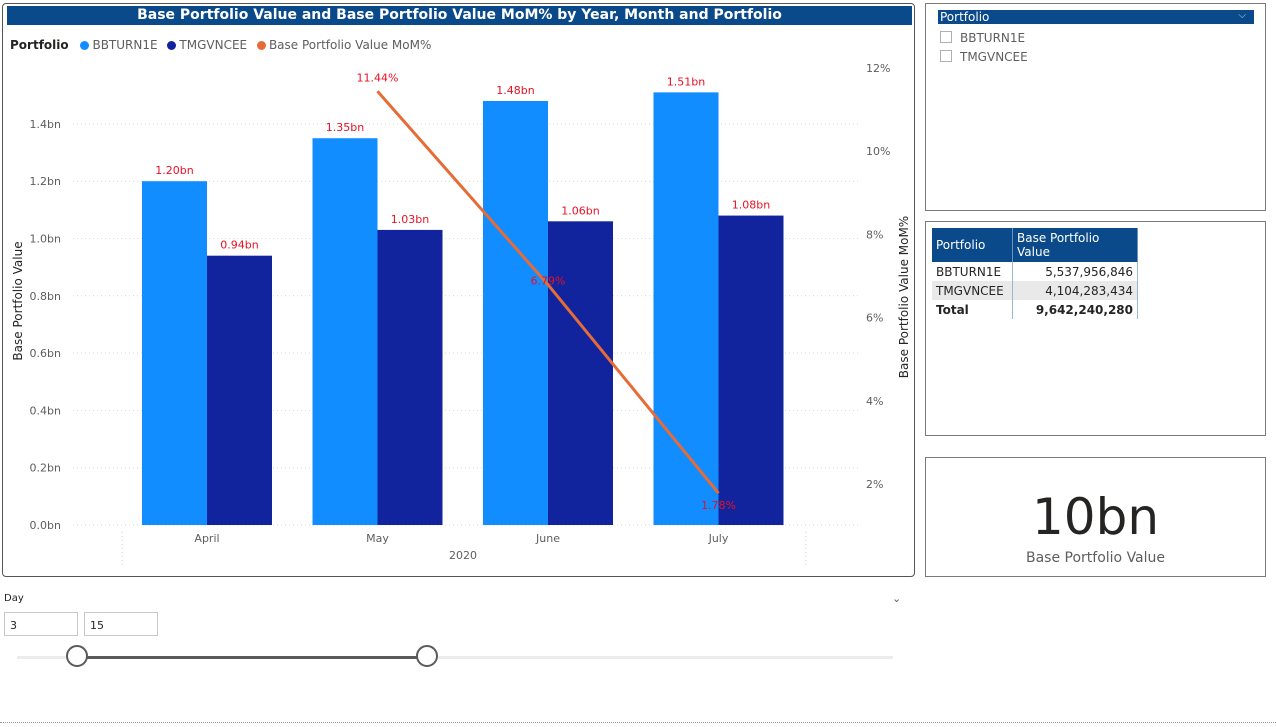 The image size is (1276, 727). I want to click on legend-item-mom: Base Portfolio Value MoM%, so click(344, 45).